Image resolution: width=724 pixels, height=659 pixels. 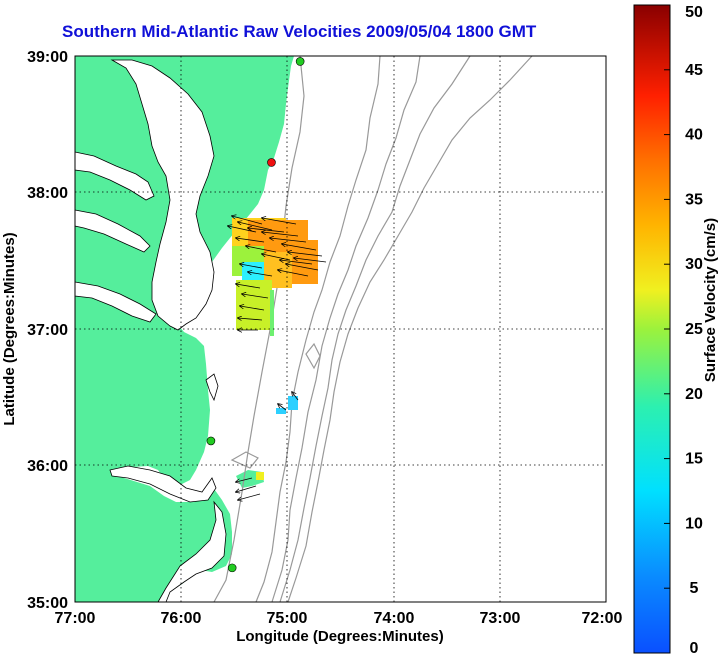 I want to click on colorbar-tick-label: 0, so click(x=694, y=648).